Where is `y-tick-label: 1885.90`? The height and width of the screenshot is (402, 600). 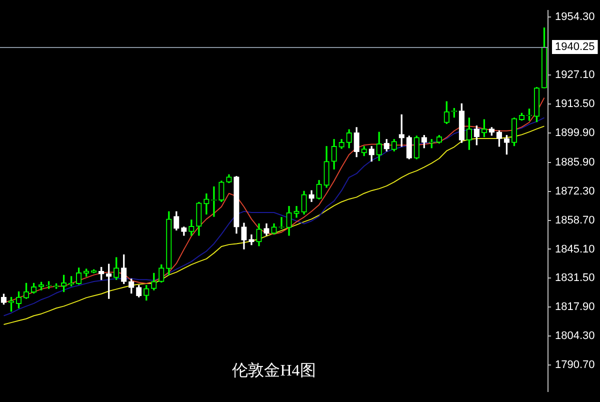
y-tick-label: 1885.90 is located at coordinates (575, 162).